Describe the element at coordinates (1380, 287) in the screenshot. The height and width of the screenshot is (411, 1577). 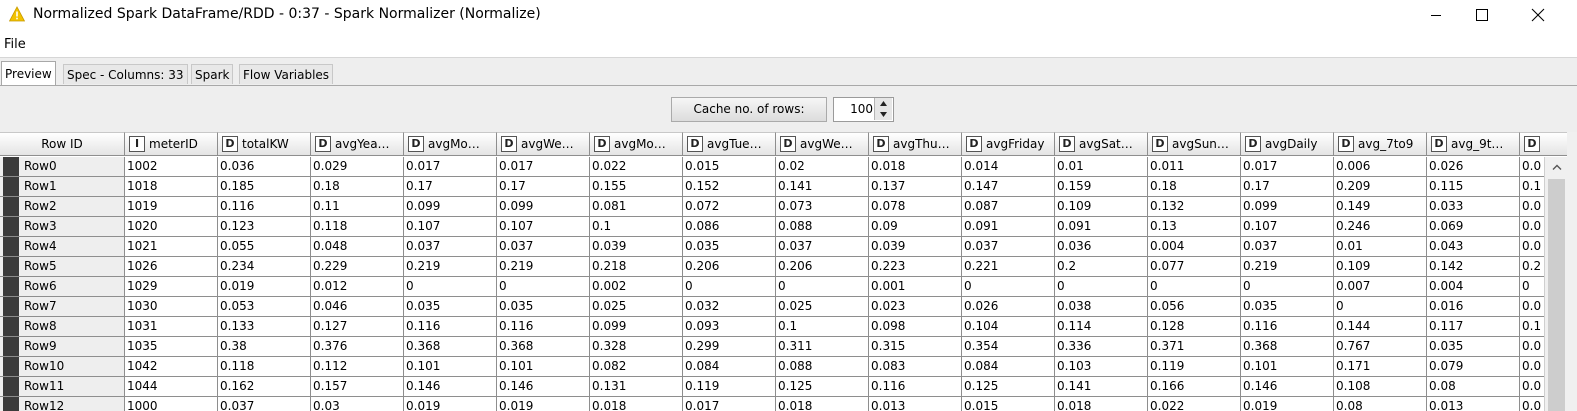
I see `table-cell: 0.007` at that location.